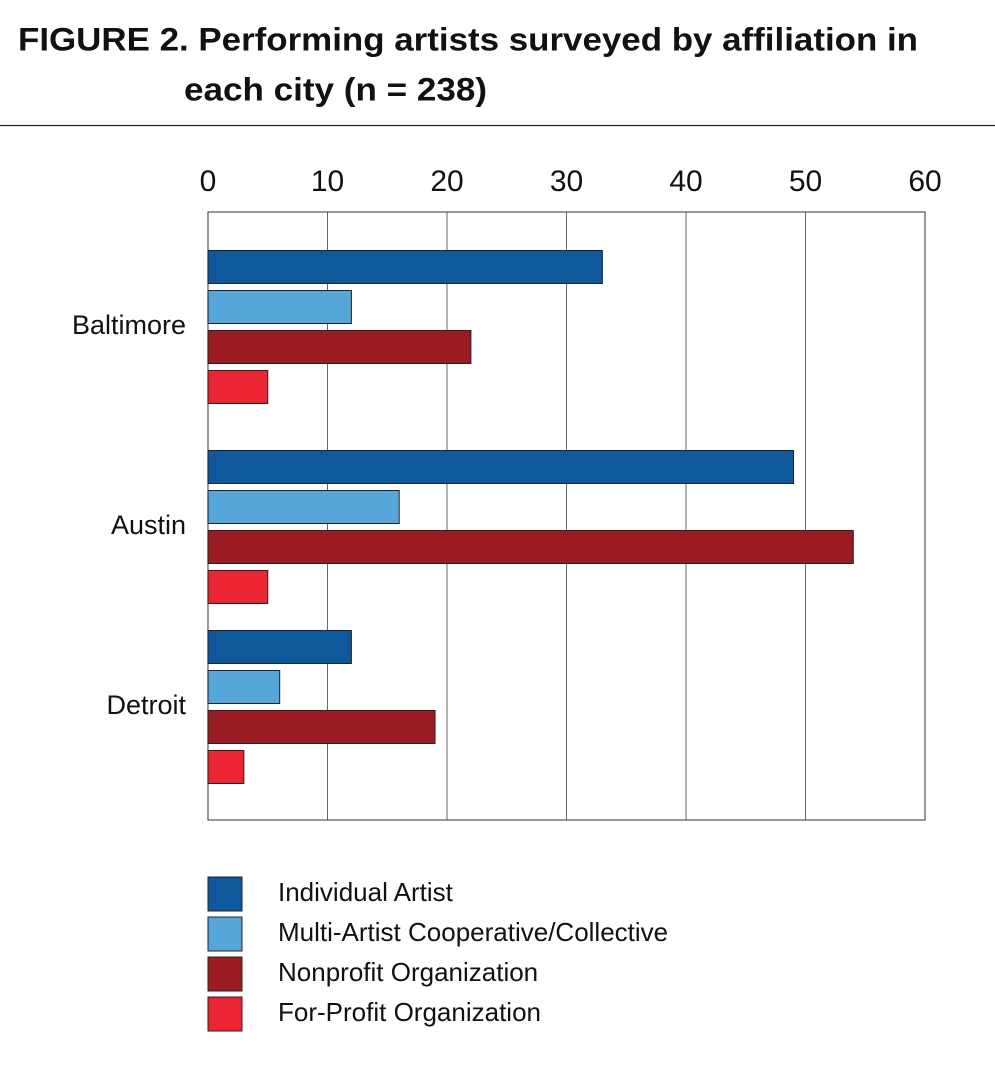 Image resolution: width=995 pixels, height=1077 pixels. I want to click on x-tick-label: 20, so click(446, 181).